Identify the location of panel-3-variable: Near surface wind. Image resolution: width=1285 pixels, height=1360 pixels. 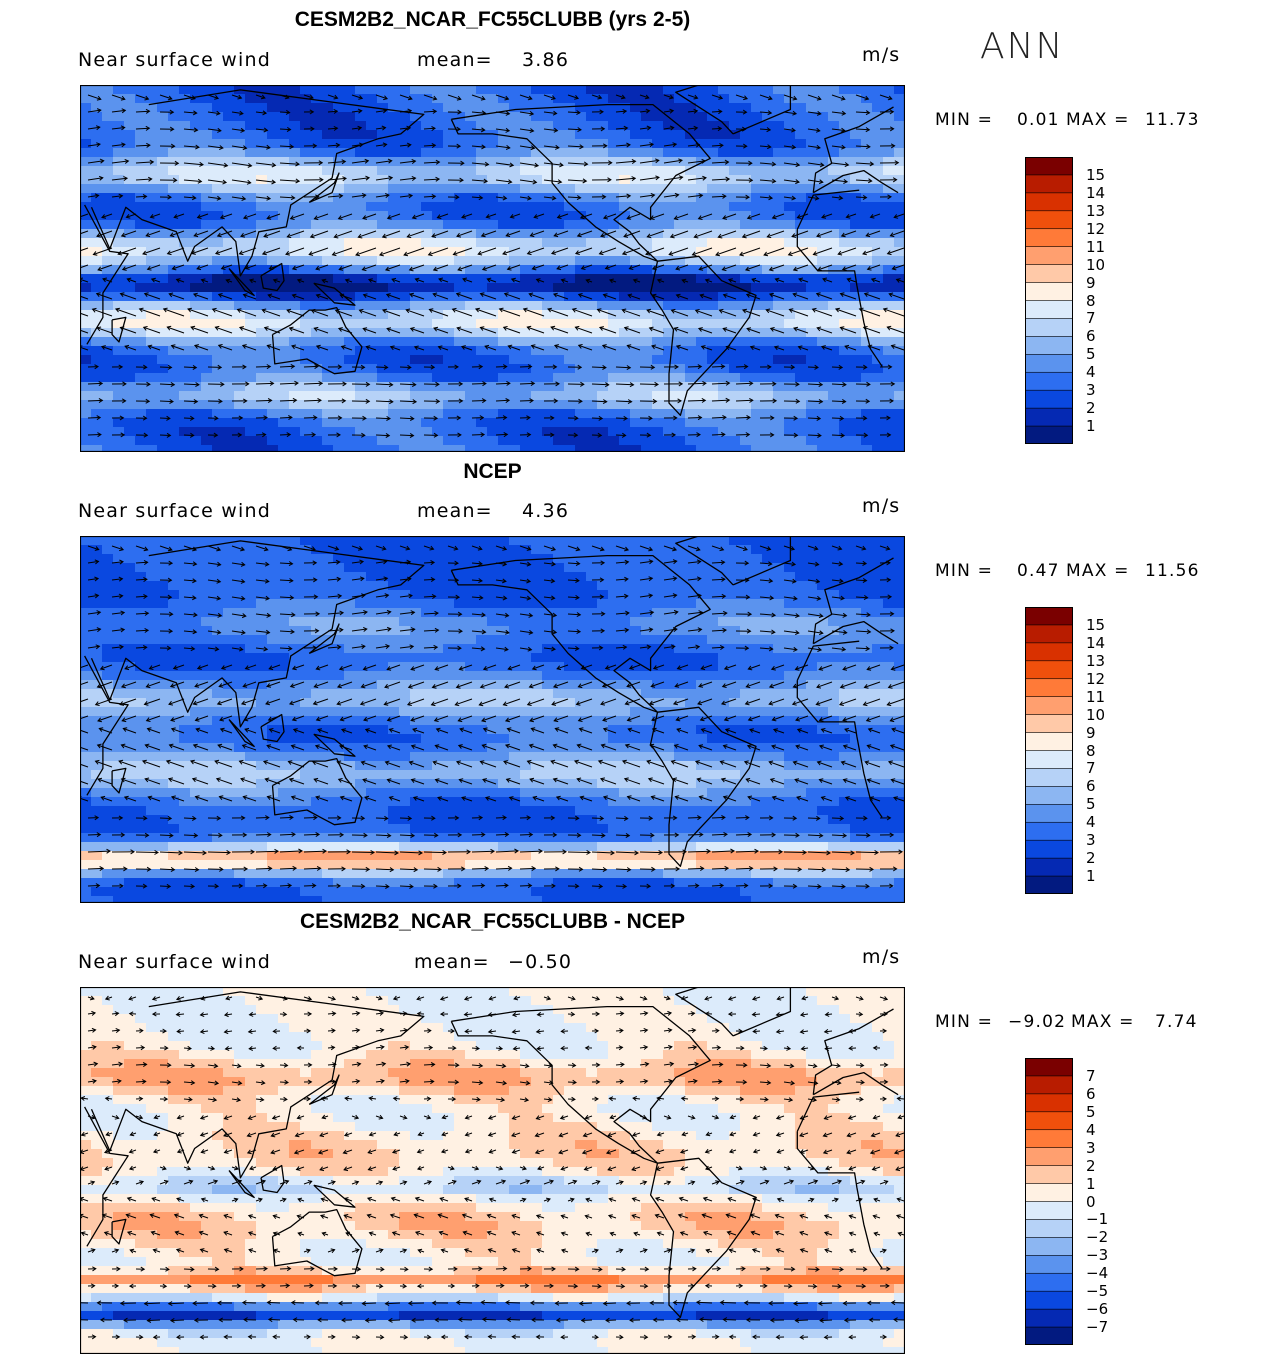
(174, 962).